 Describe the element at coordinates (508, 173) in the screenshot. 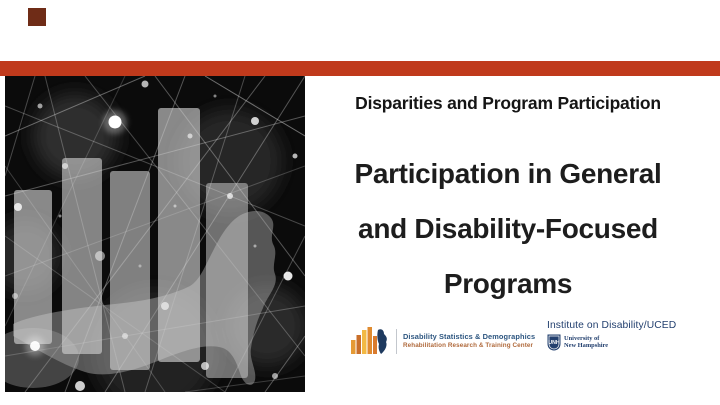

I see `title-line-1: Participation in General` at that location.